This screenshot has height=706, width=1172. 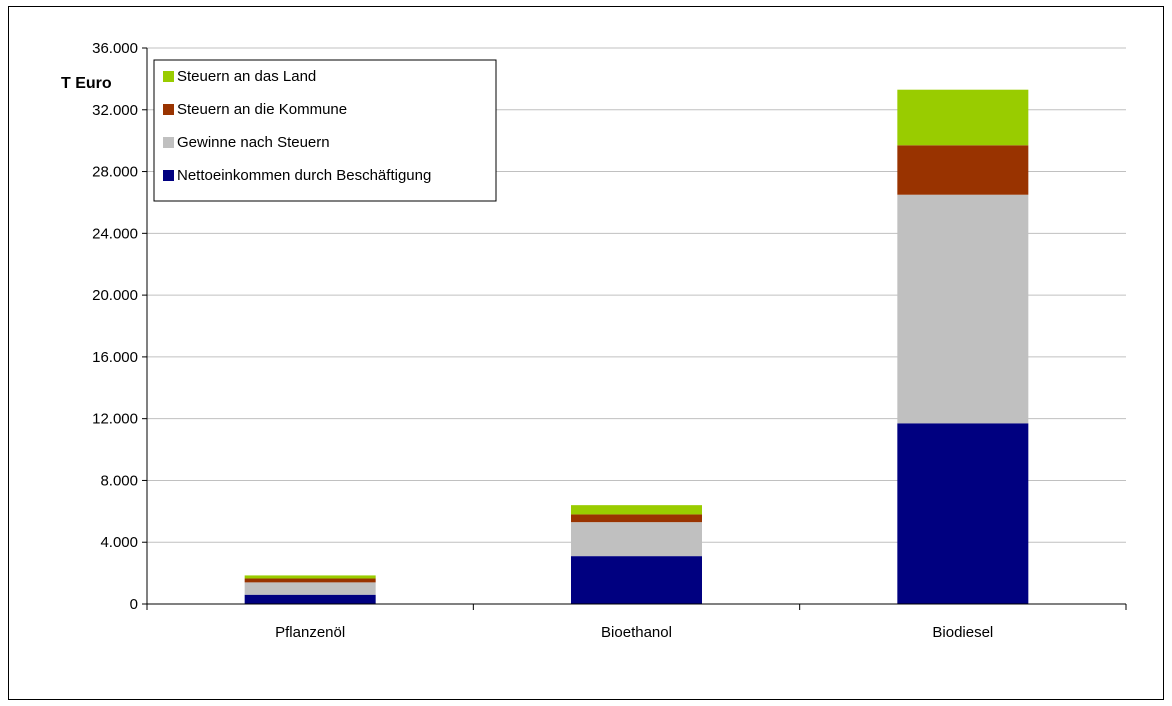 I want to click on y-tick-label: 12.000, so click(x=115, y=419).